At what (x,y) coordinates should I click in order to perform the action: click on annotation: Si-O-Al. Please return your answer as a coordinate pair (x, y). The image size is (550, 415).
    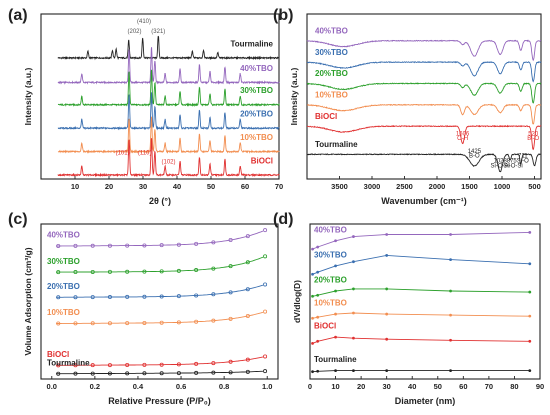
    Looking at the image, I should click on (500, 166).